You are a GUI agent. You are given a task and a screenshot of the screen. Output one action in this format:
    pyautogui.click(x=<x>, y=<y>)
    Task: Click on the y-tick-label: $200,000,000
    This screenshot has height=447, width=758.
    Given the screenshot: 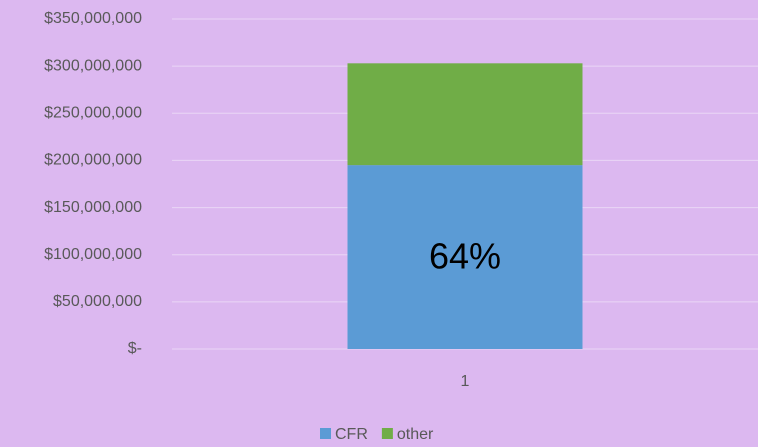 What is the action you would take?
    pyautogui.click(x=93, y=160)
    